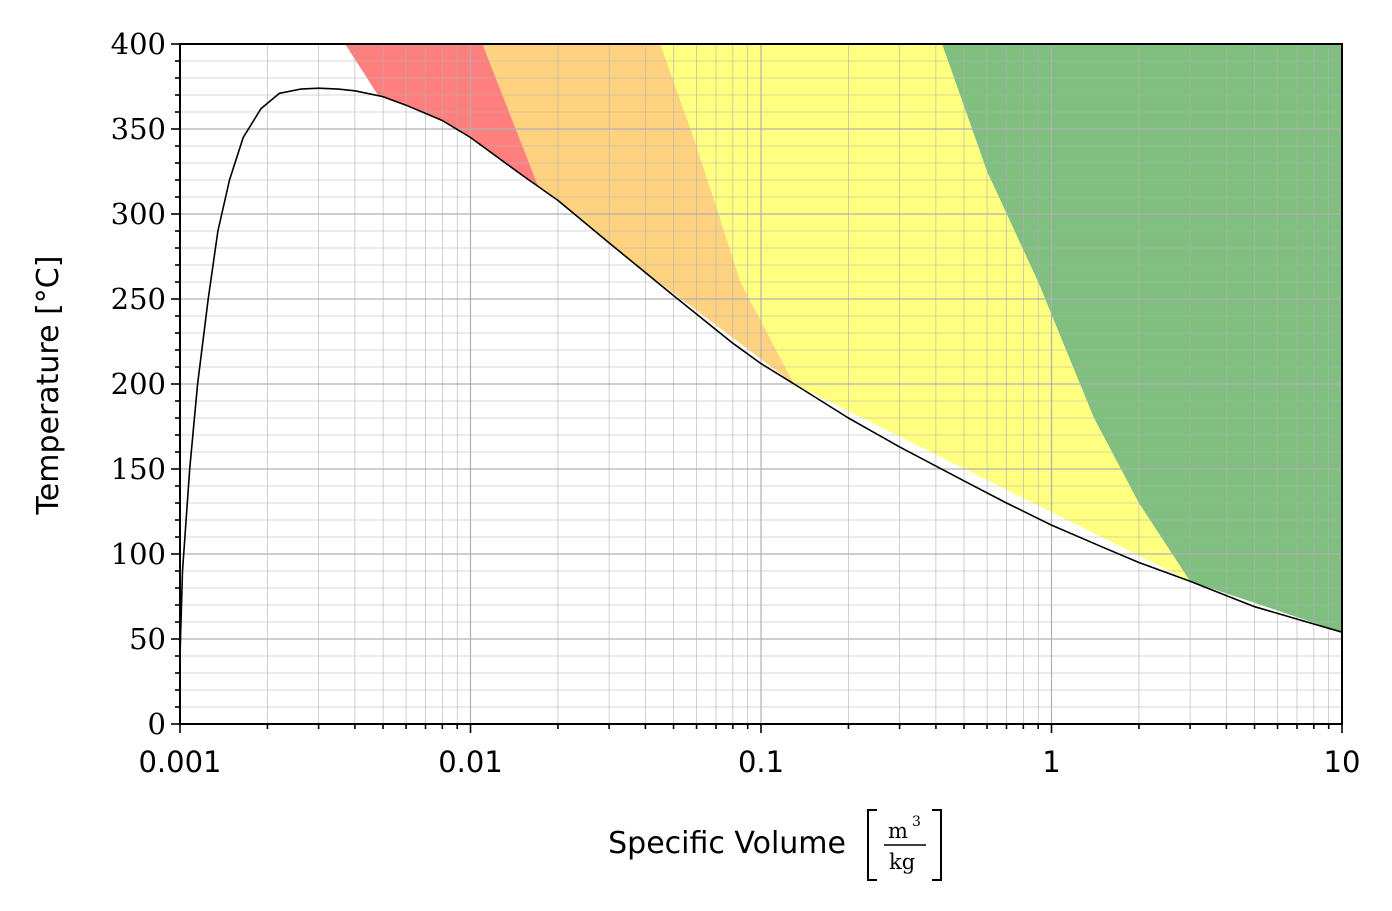 The image size is (1392, 911). What do you see at coordinates (138, 214) in the screenshot?
I see `y-tick-label: 300` at bounding box center [138, 214].